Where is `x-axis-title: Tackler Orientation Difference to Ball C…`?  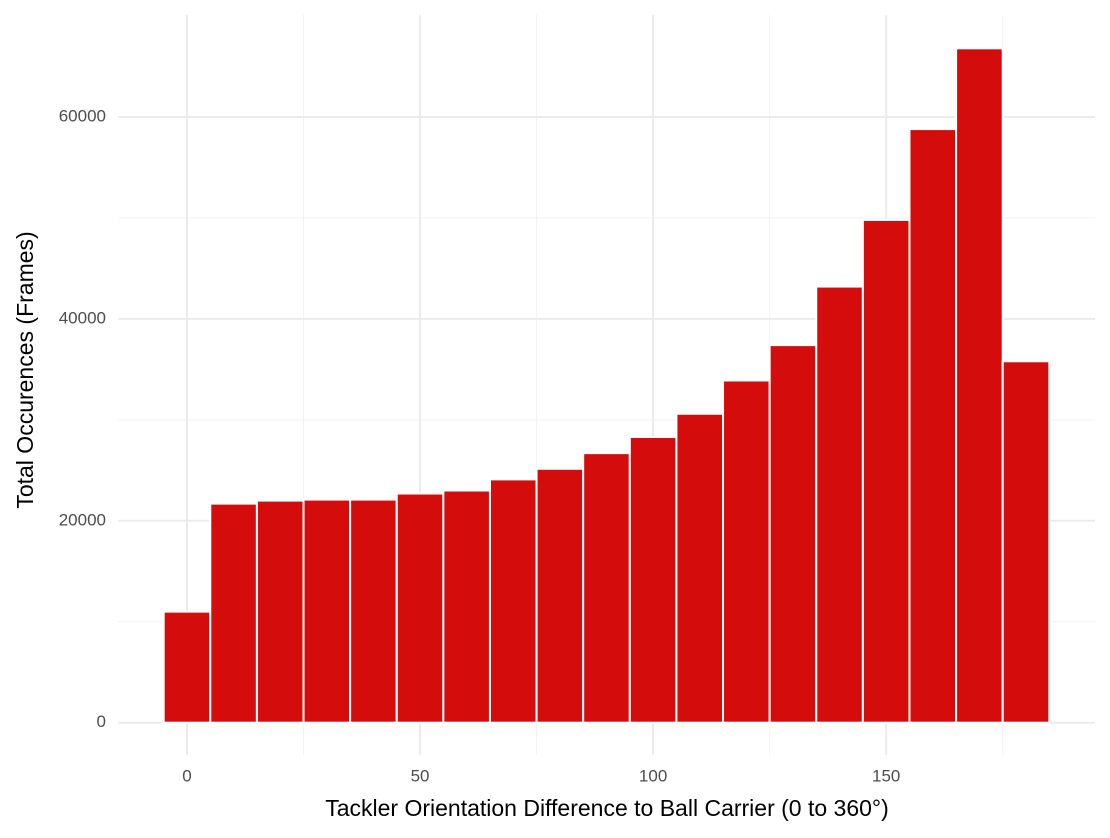 x-axis-title: Tackler Orientation Difference to Ball C… is located at coordinates (607, 808).